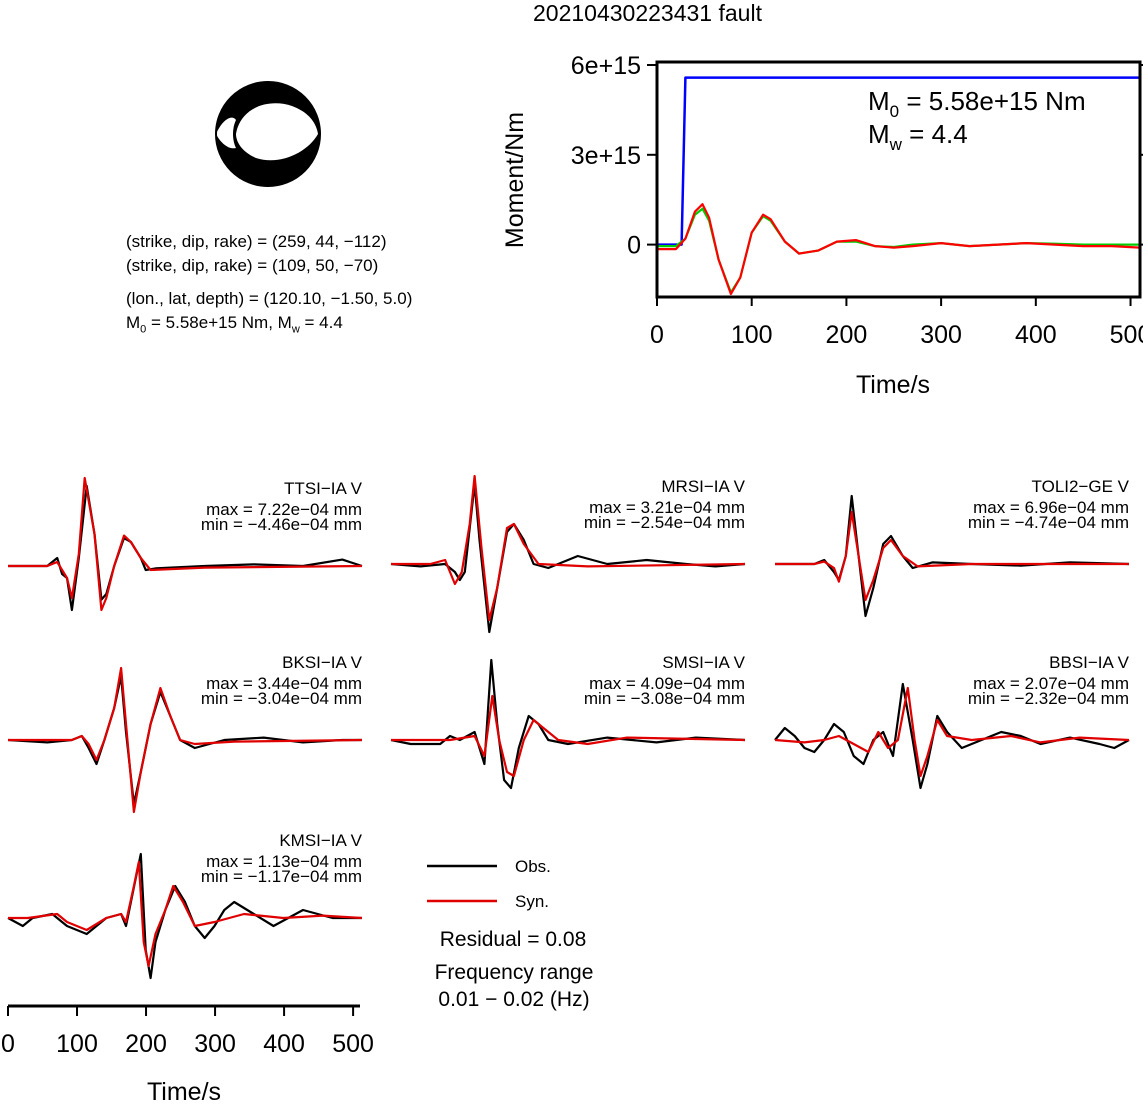 The image size is (1143, 1104). Describe the element at coordinates (1048, 698) in the screenshot. I see `station-min: min = −2.32e−04 mm` at that location.